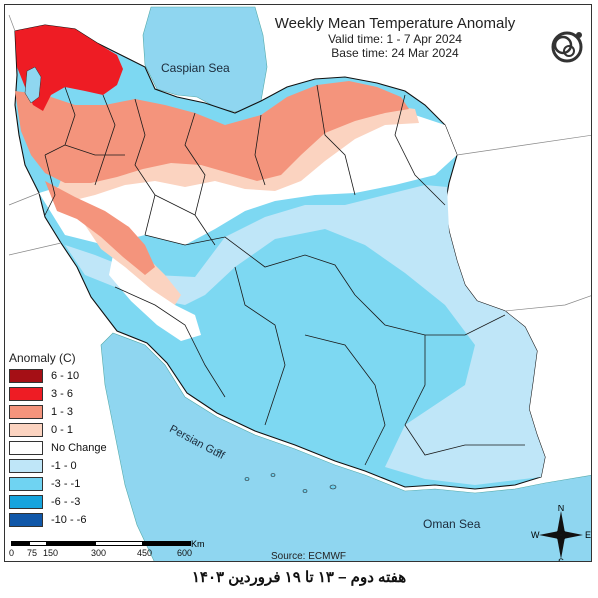 This screenshot has height=598, width=598. Describe the element at coordinates (42, 358) in the screenshot. I see `legend-title: Anomaly (C)` at that location.